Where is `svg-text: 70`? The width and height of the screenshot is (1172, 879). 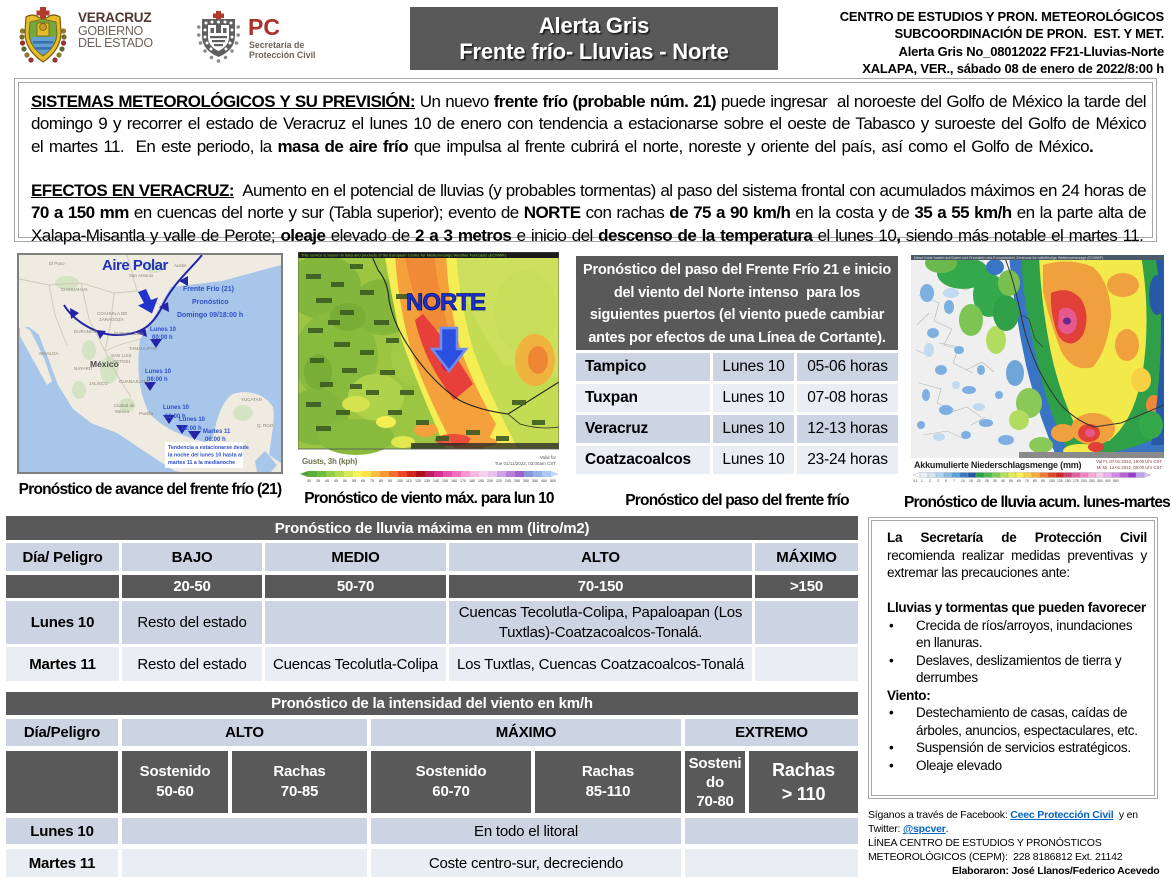
svg-text: 70 is located at coordinates (1027, 481).